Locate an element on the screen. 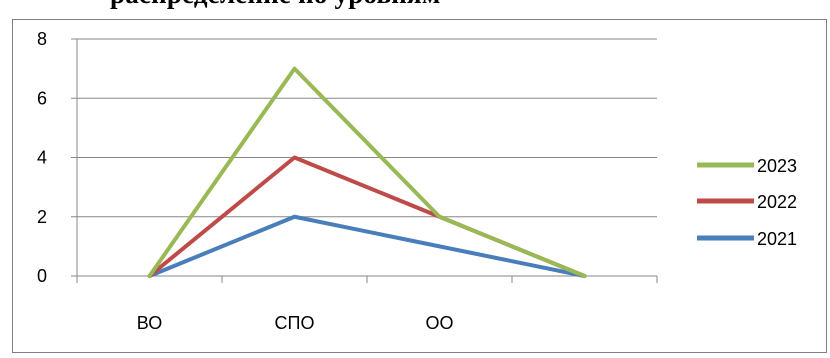 This screenshot has height=358, width=830. cut-off-heading: распределение по уровням is located at coordinates (275, 5).